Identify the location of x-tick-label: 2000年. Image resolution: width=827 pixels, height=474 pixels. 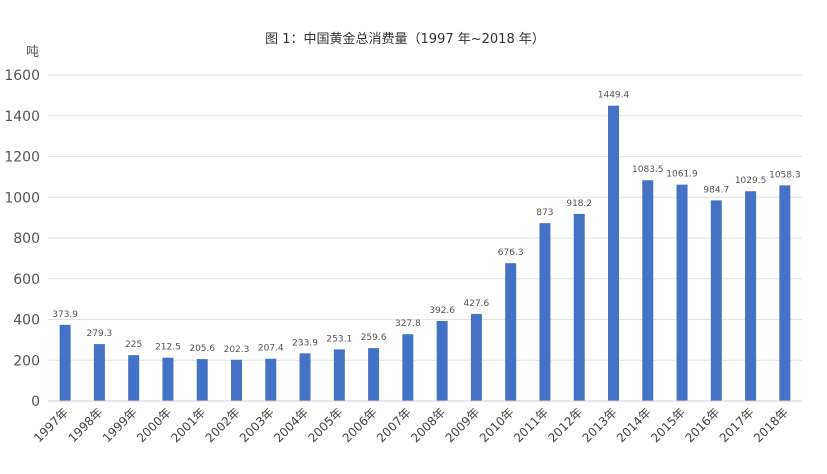
(154, 425).